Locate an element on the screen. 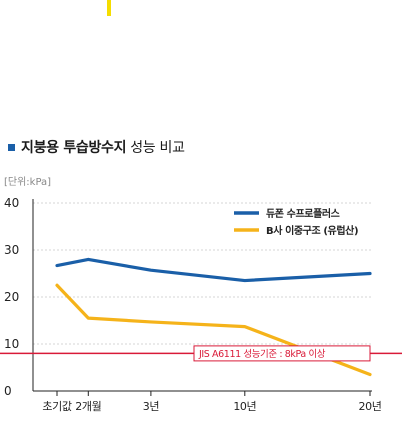 This screenshot has height=423, width=402. title-bold-text: 지붕용 투습방수지 is located at coordinates (74, 148).